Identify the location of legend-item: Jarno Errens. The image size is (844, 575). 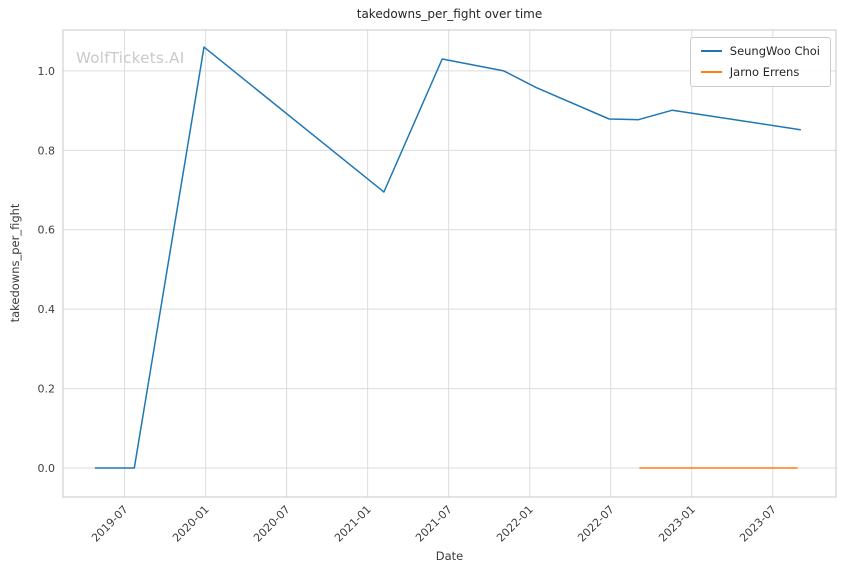
(760, 72).